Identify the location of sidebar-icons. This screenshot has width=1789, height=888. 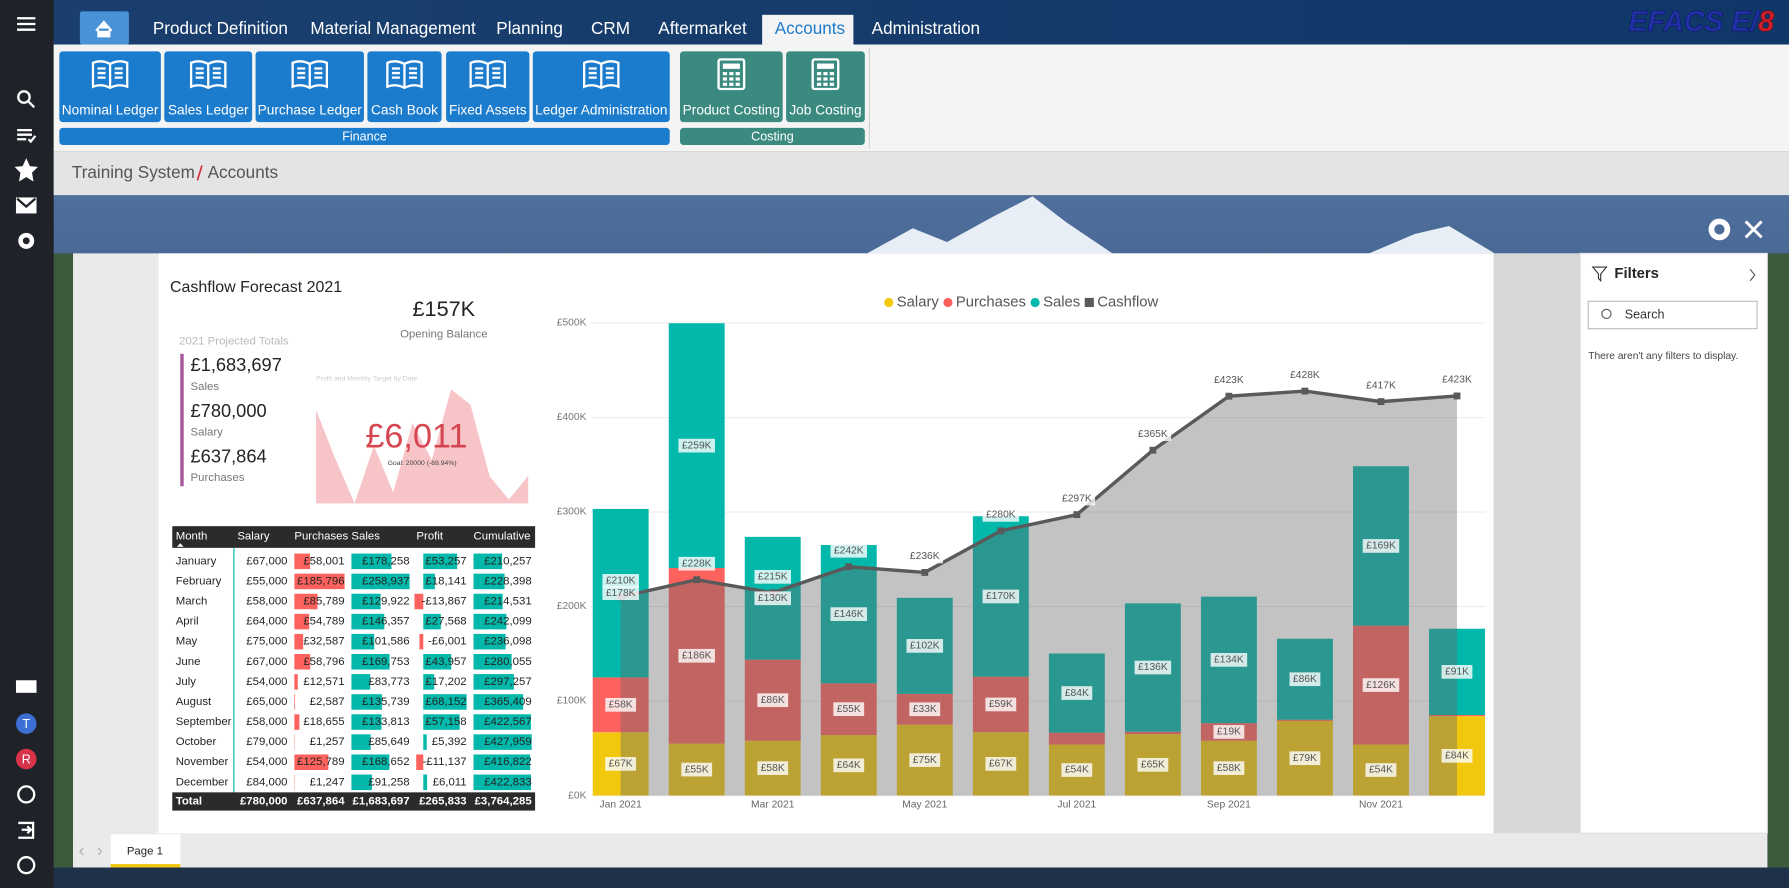
(26, 446).